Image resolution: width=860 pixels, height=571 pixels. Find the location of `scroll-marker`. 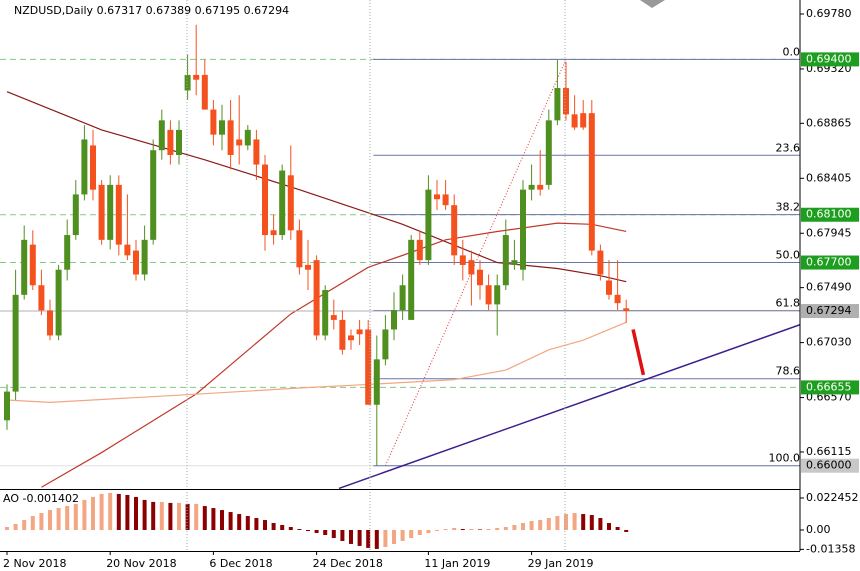

scroll-marker is located at coordinates (652, 4).